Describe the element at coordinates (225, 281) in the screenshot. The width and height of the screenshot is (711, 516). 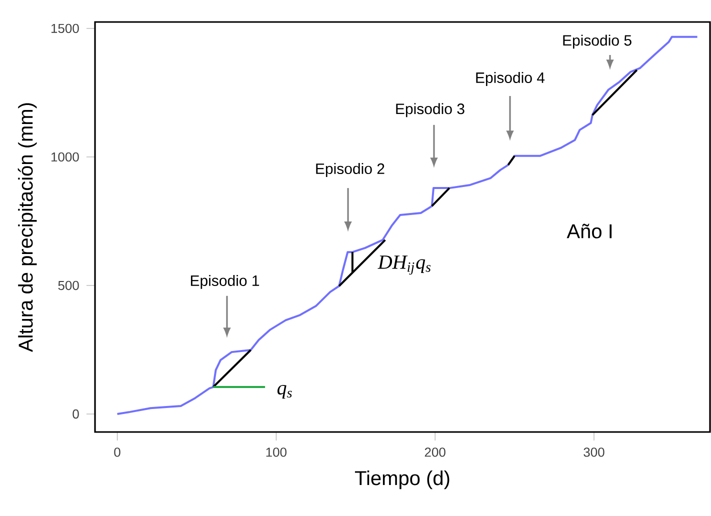
I see `annotation: Episodio 1` at that location.